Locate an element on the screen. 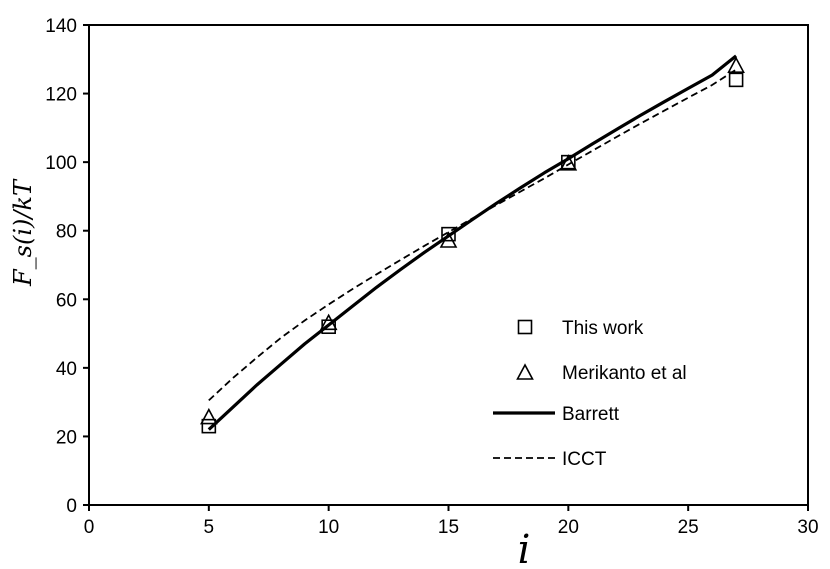 The image size is (830, 569). y-tick-label-6: 120 is located at coordinates (61, 95).